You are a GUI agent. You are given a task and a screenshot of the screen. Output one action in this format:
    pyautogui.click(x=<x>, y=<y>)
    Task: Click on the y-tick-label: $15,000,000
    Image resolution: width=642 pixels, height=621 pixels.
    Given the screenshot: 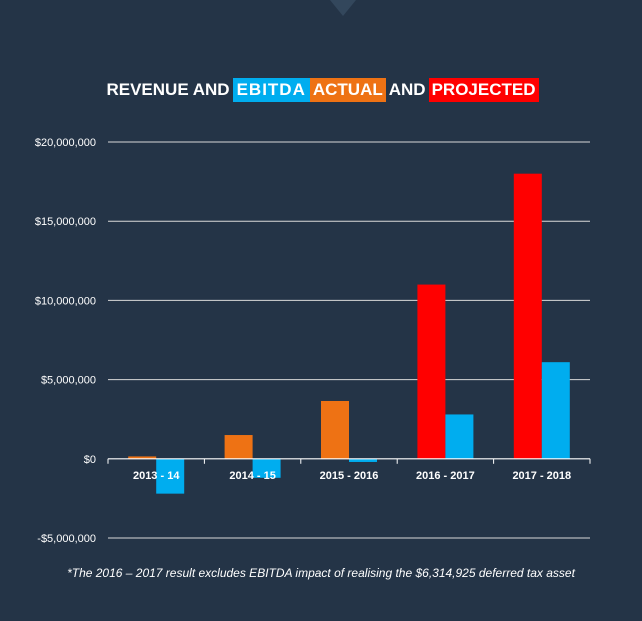 What is the action you would take?
    pyautogui.click(x=65, y=222)
    